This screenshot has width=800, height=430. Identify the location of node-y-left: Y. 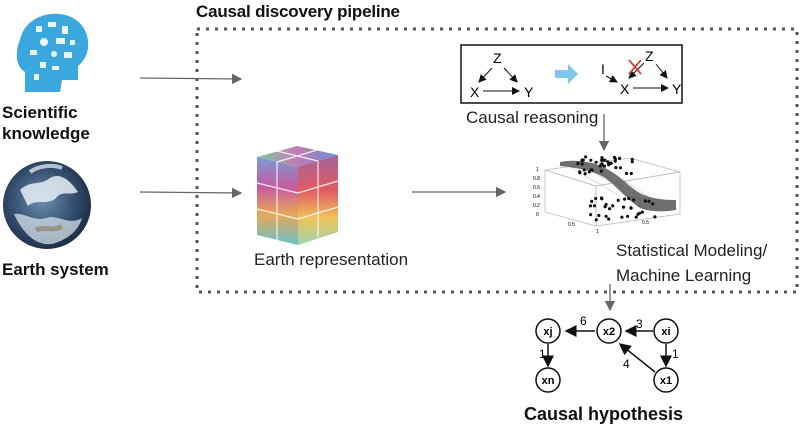
(529, 92).